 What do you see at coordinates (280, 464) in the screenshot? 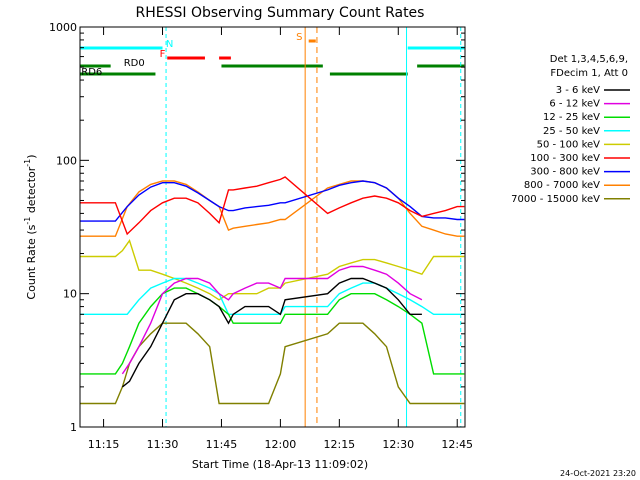
I see `x-axis-label: Start Time (18-Apr-13 11:09:02)` at bounding box center [280, 464].